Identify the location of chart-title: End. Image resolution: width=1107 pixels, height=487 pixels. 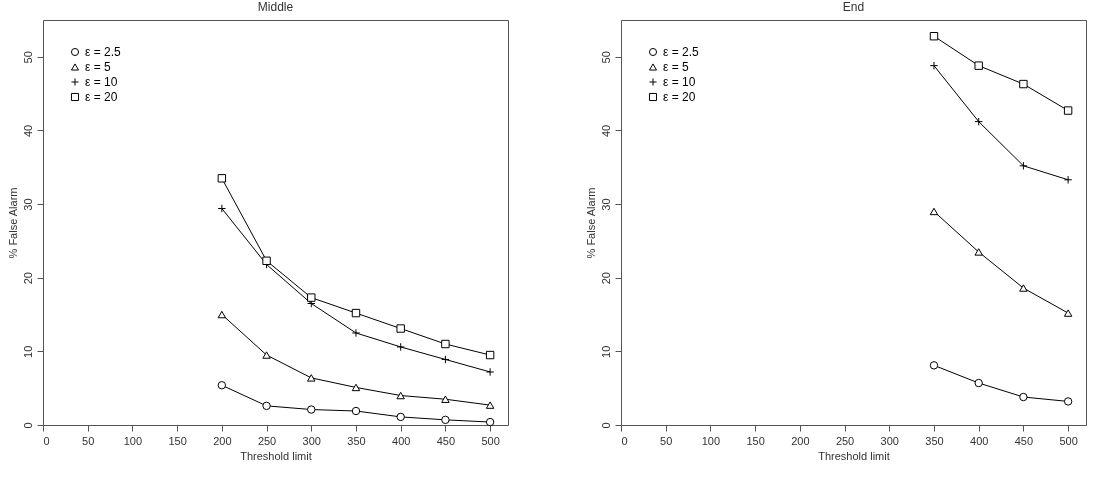
(853, 7).